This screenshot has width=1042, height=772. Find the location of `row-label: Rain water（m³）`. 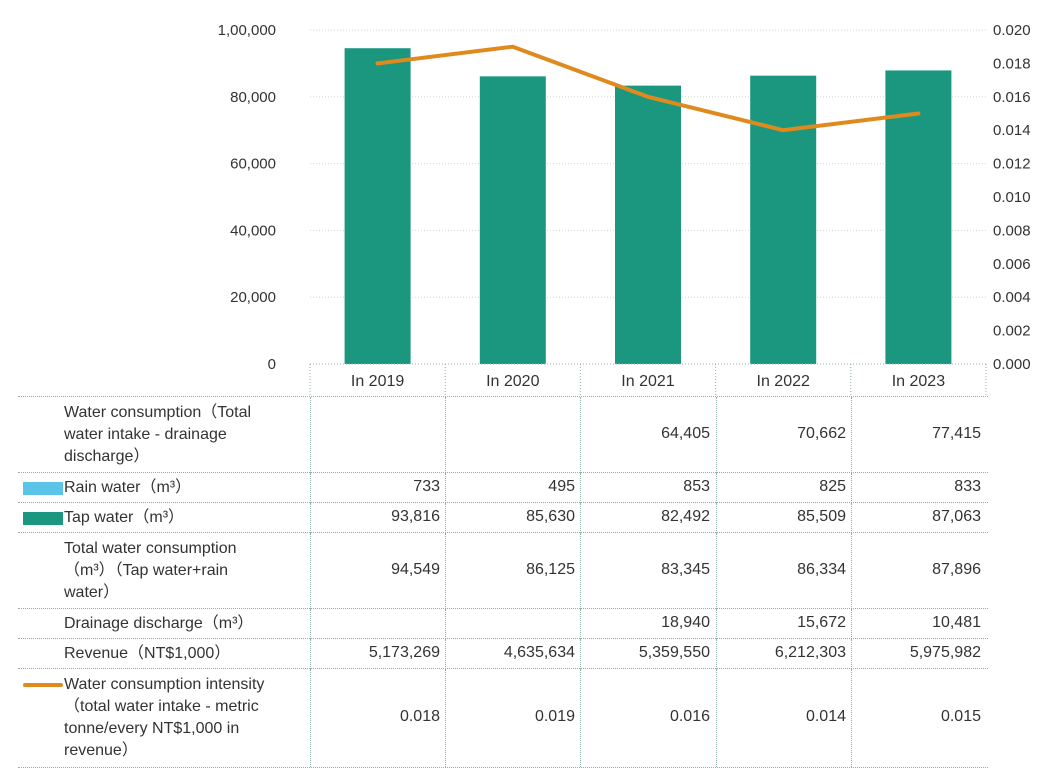

row-label: Rain water（m³） is located at coordinates (184, 488).